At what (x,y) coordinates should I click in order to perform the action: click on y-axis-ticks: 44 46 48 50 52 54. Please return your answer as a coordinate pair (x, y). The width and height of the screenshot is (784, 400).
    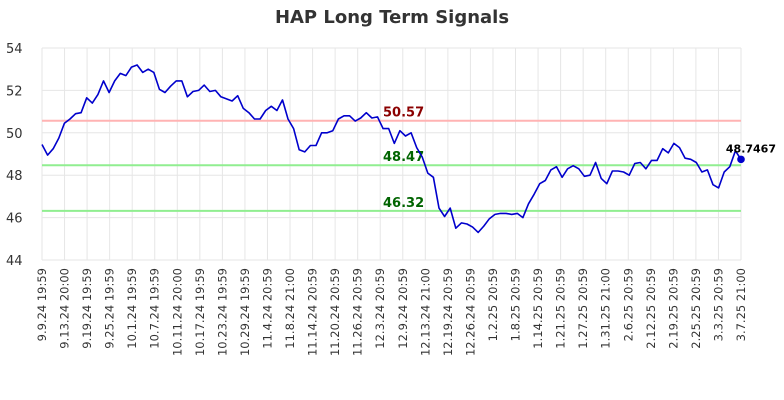
    Looking at the image, I should click on (14, 155).